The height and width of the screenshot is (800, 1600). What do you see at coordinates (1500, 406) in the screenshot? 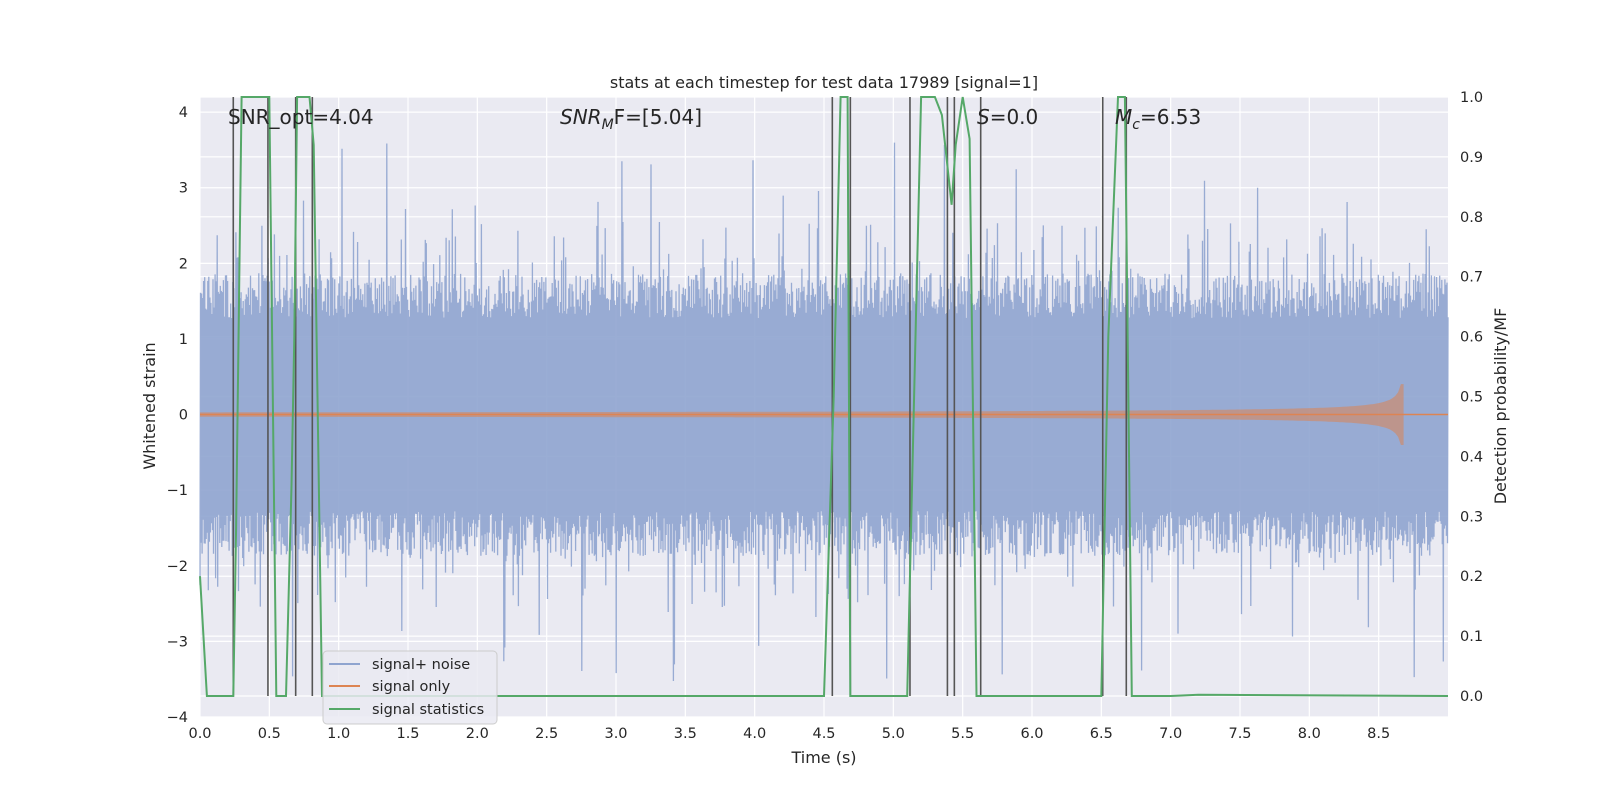
I see `right-y-axis-label: Detection probability/MF` at bounding box center [1500, 406].